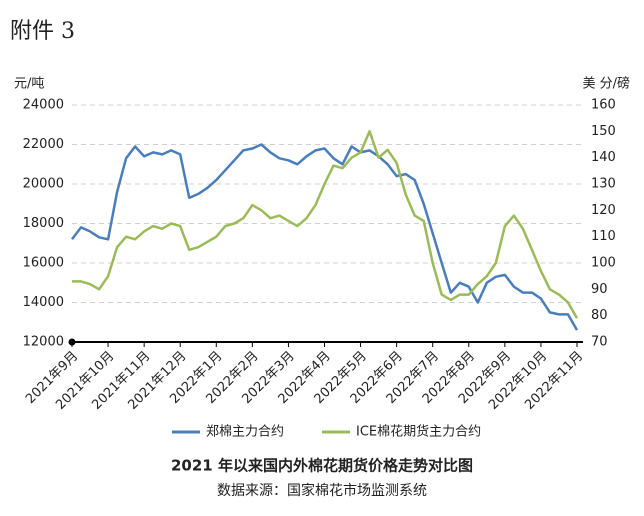  What do you see at coordinates (43, 263) in the screenshot?
I see `y-tick-label: 16000` at bounding box center [43, 263].